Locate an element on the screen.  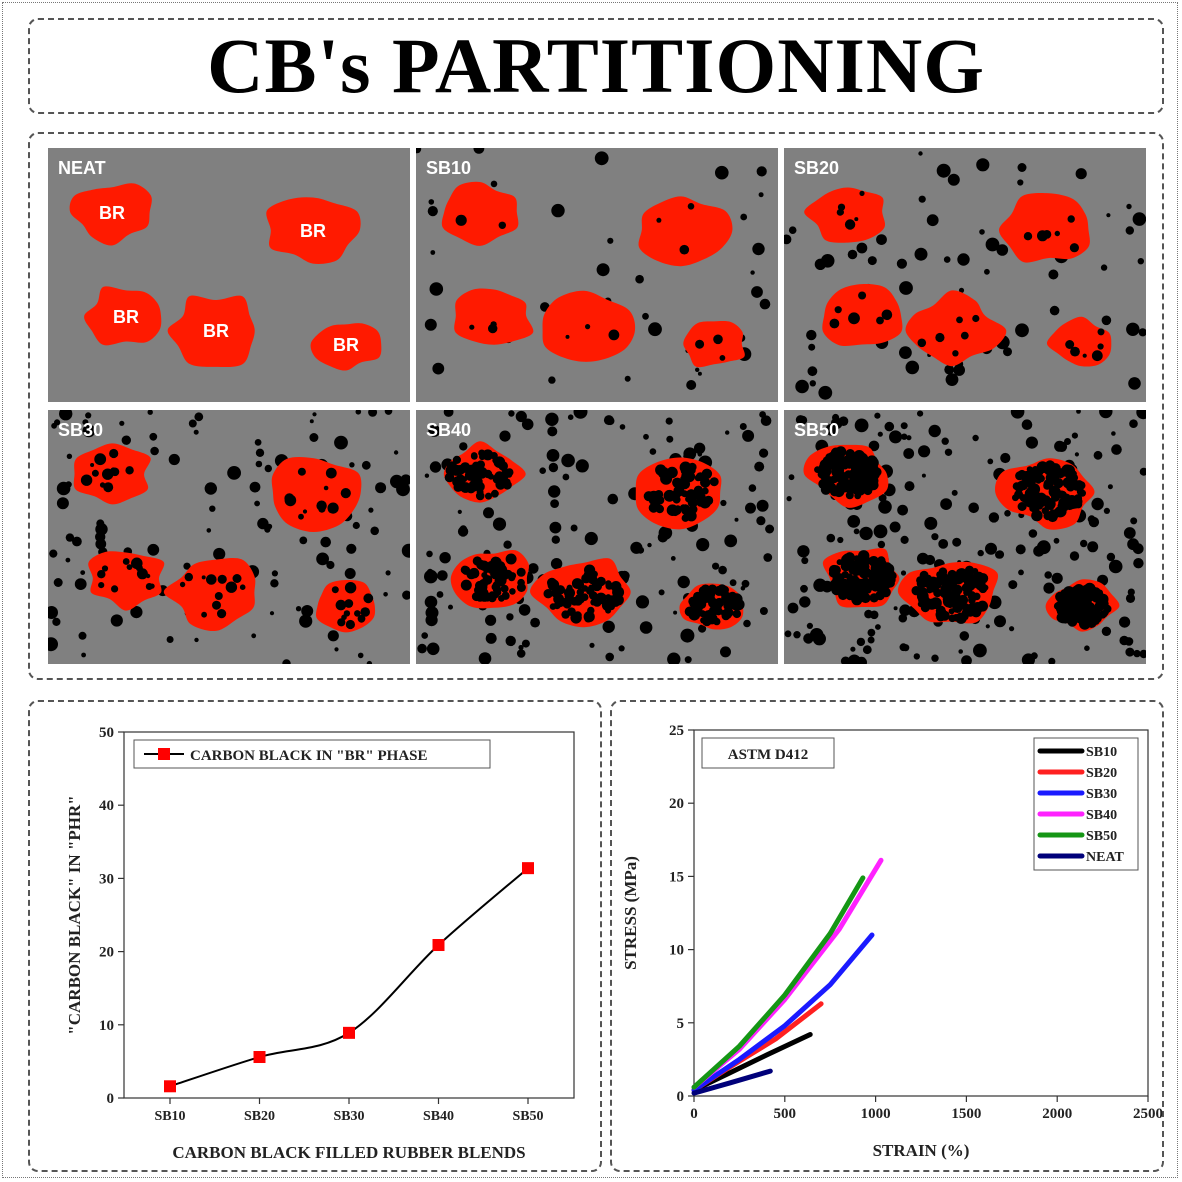
y-tick-label: 20 is located at coordinates (676, 804).